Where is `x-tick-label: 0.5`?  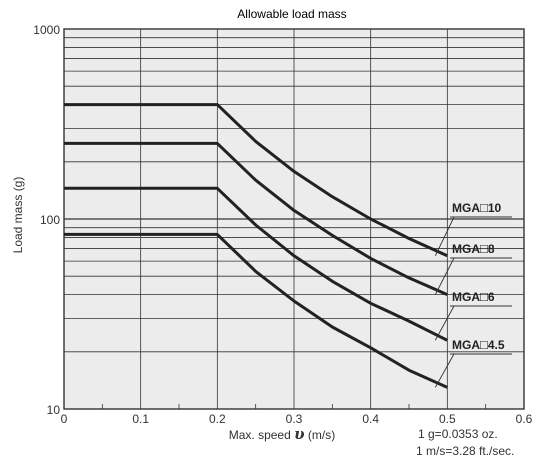 x-tick-label: 0.5 is located at coordinates (447, 419).